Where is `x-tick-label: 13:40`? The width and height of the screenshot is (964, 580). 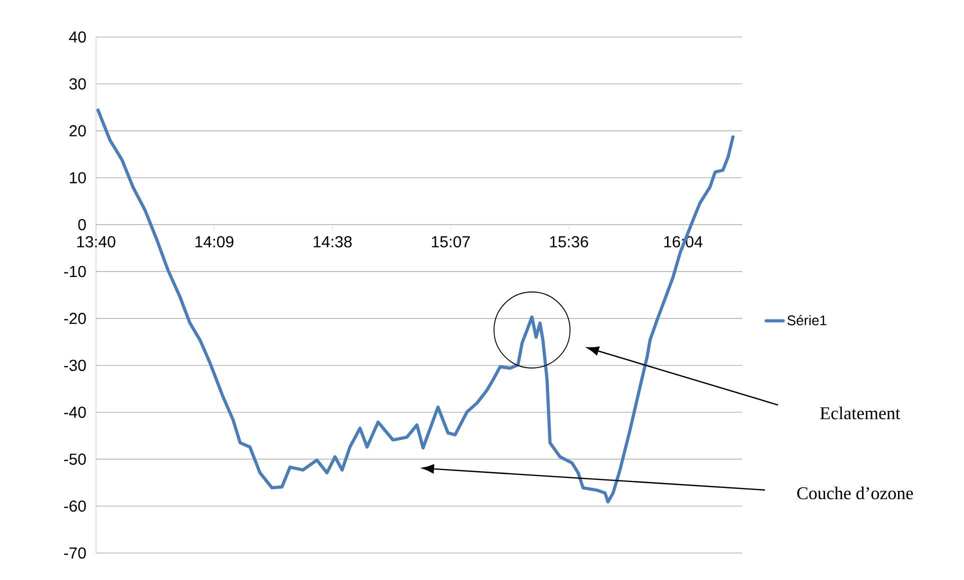
x-tick-label: 13:40 is located at coordinates (96, 242).